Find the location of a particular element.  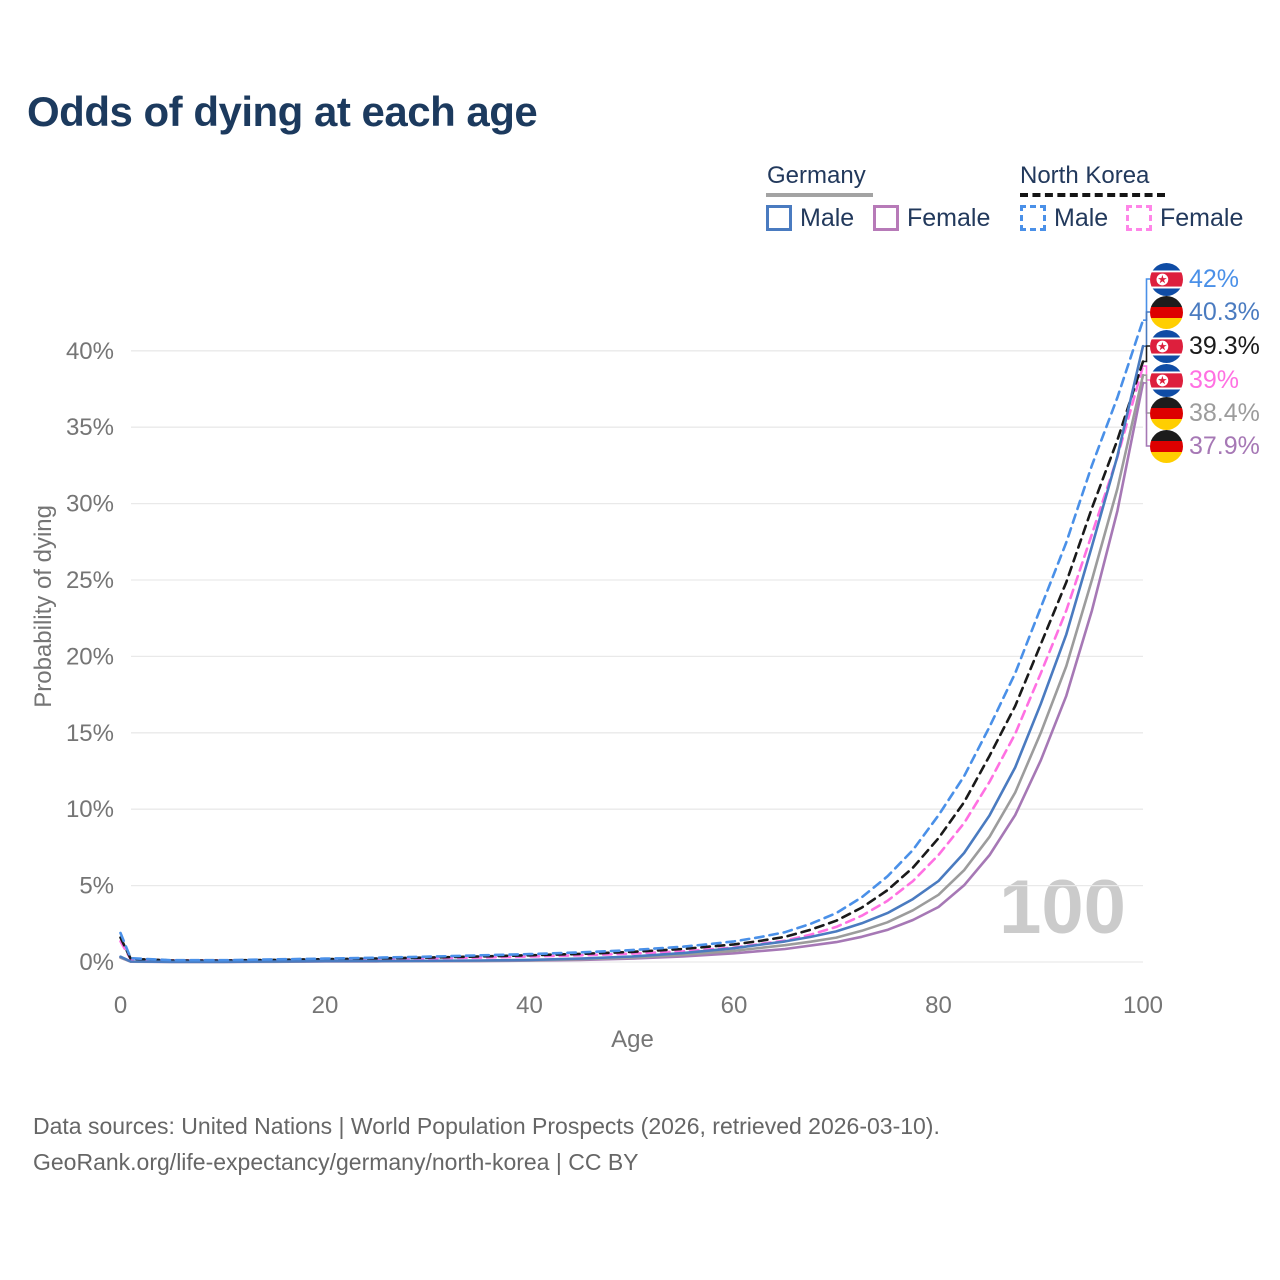

y-tick-label: 5% is located at coordinates (96, 886).